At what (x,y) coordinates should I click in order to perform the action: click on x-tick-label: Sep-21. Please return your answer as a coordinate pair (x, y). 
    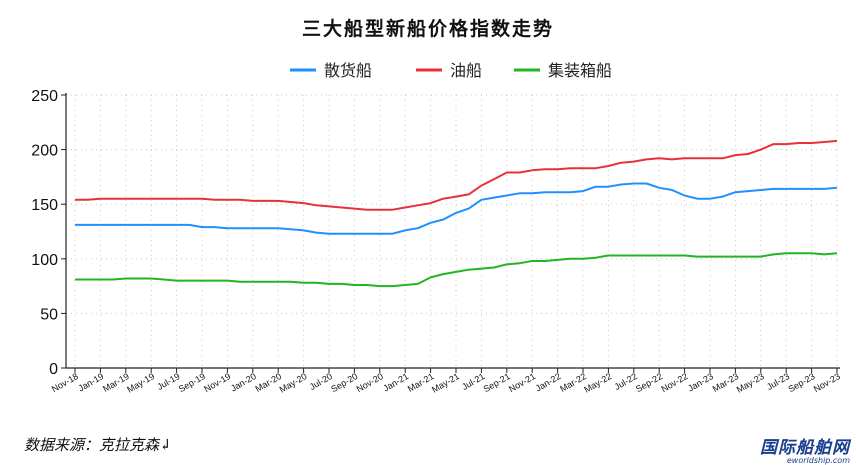
    Looking at the image, I should click on (497, 382).